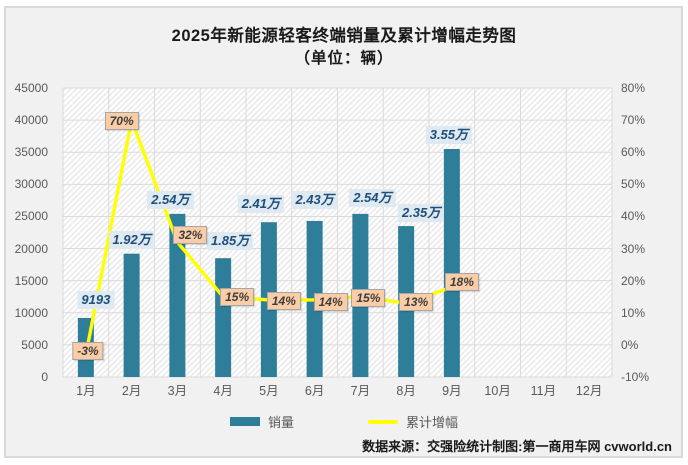 The height and width of the screenshot is (465, 688). Describe the element at coordinates (31, 152) in the screenshot. I see `left-axis-tick: 35000` at that location.